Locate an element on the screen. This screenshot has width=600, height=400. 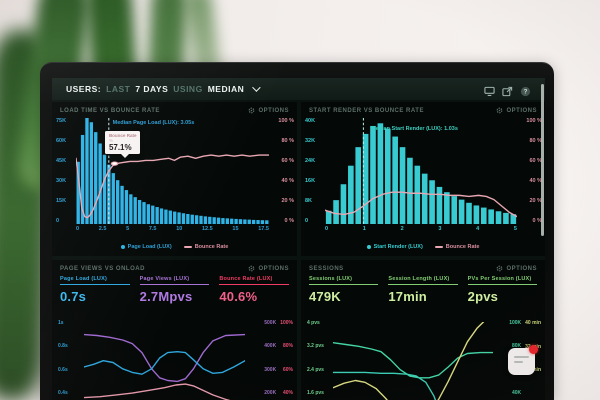
metric-value: 17min is located at coordinates (407, 296).